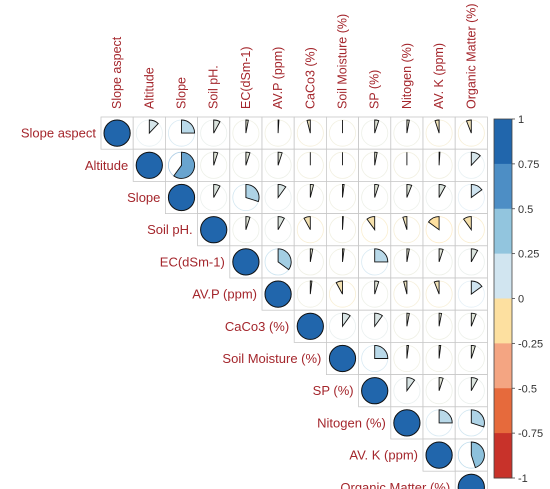 The image size is (550, 489). I want to click on row-label-organic-matter: Organic Matter (%), so click(395, 484).